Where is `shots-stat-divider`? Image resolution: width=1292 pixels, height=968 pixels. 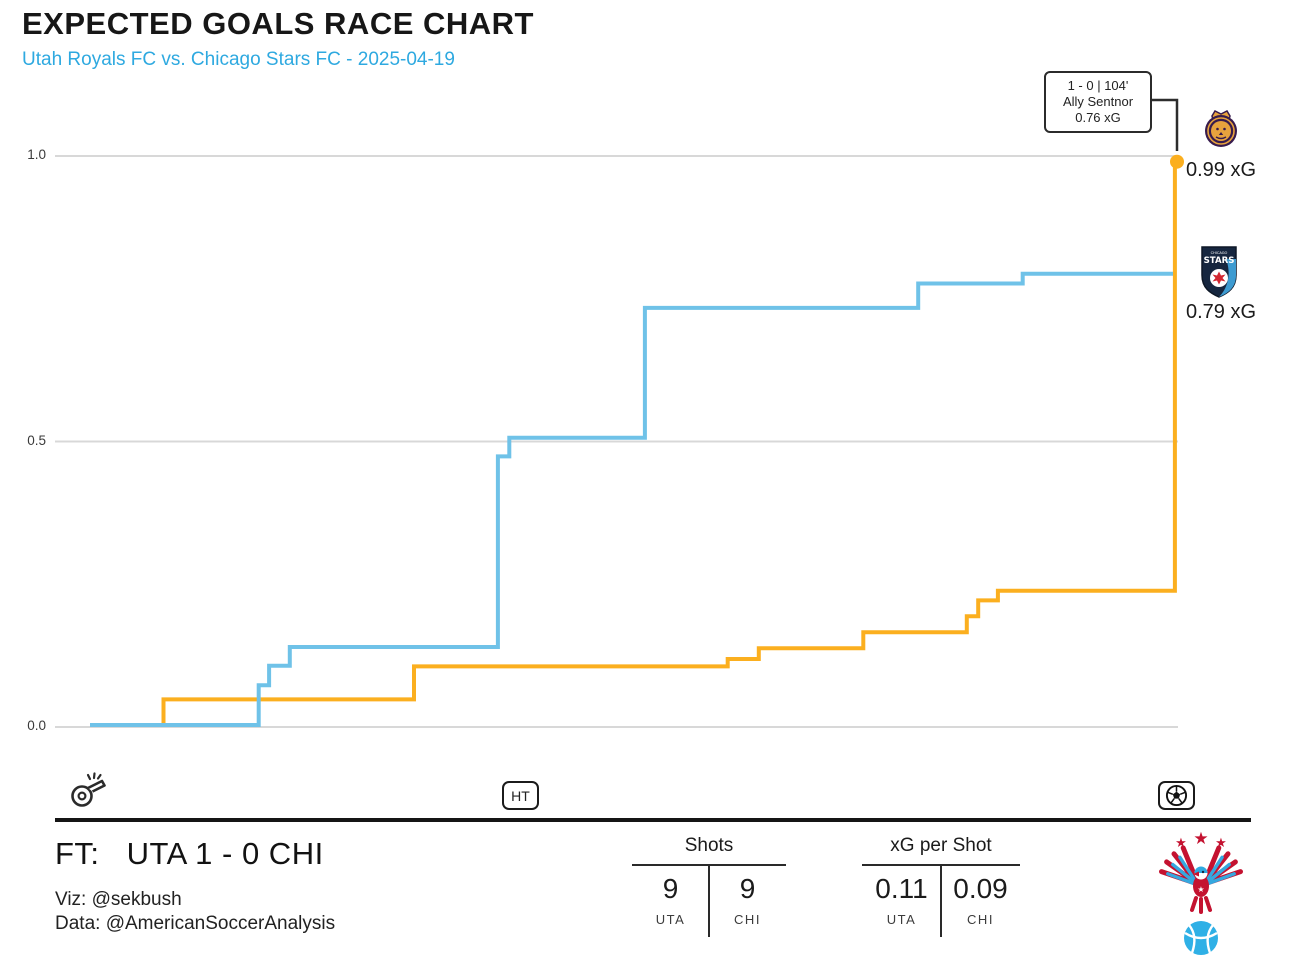 shots-stat-divider is located at coordinates (709, 901).